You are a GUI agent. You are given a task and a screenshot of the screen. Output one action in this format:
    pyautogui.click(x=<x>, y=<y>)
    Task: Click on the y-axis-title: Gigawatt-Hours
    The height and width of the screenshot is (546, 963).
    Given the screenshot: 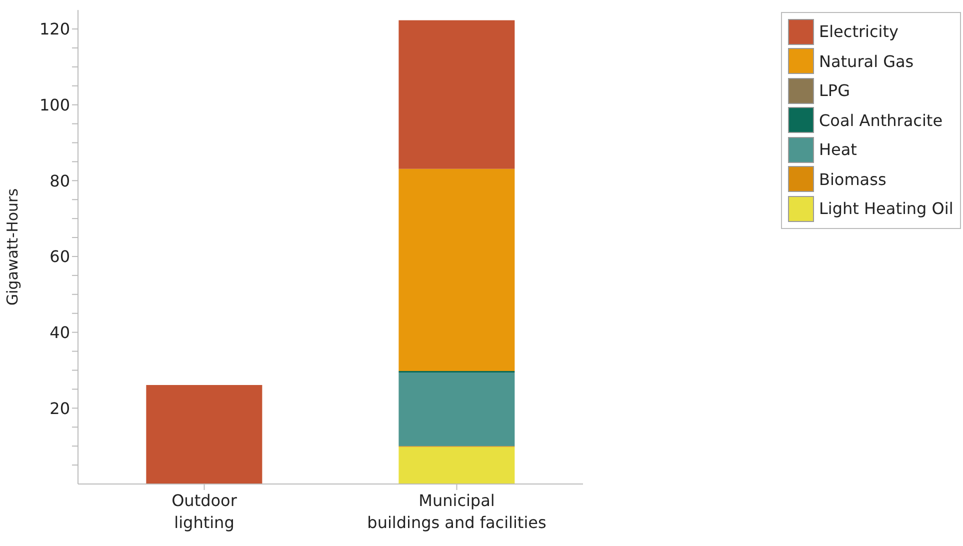 What is the action you would take?
    pyautogui.click(x=12, y=247)
    